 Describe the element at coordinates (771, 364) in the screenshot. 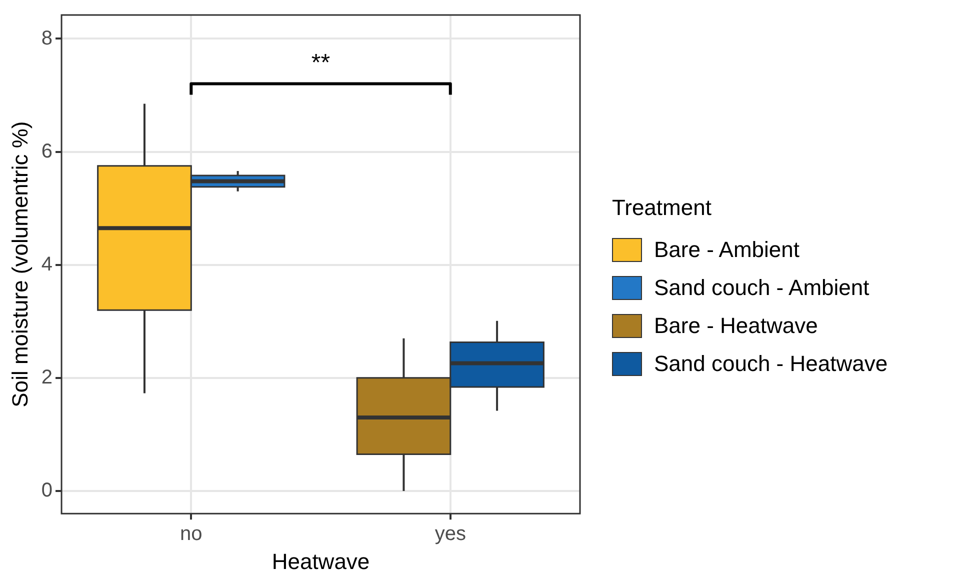

I see `legend-label: Sand couch - Heatwave` at that location.